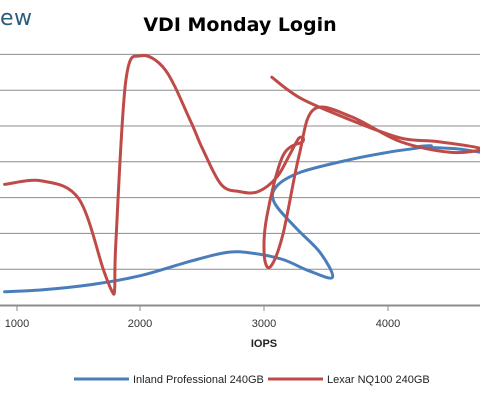 This screenshot has height=401, width=480. Describe the element at coordinates (17, 324) in the screenshot. I see `x-tick-label-1000: 1000` at that location.